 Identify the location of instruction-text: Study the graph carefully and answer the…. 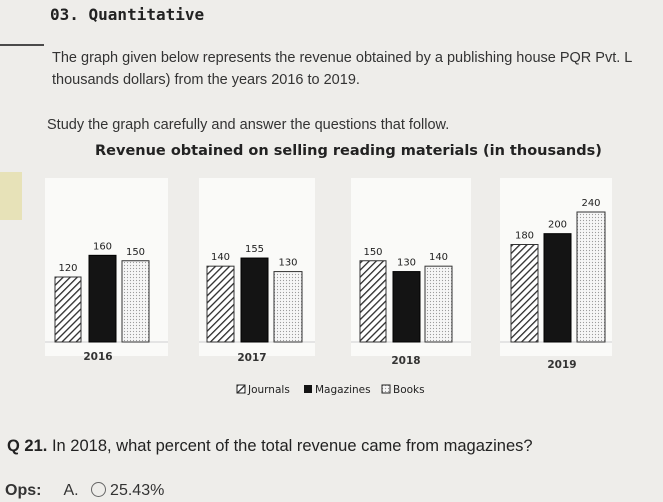
(248, 125).